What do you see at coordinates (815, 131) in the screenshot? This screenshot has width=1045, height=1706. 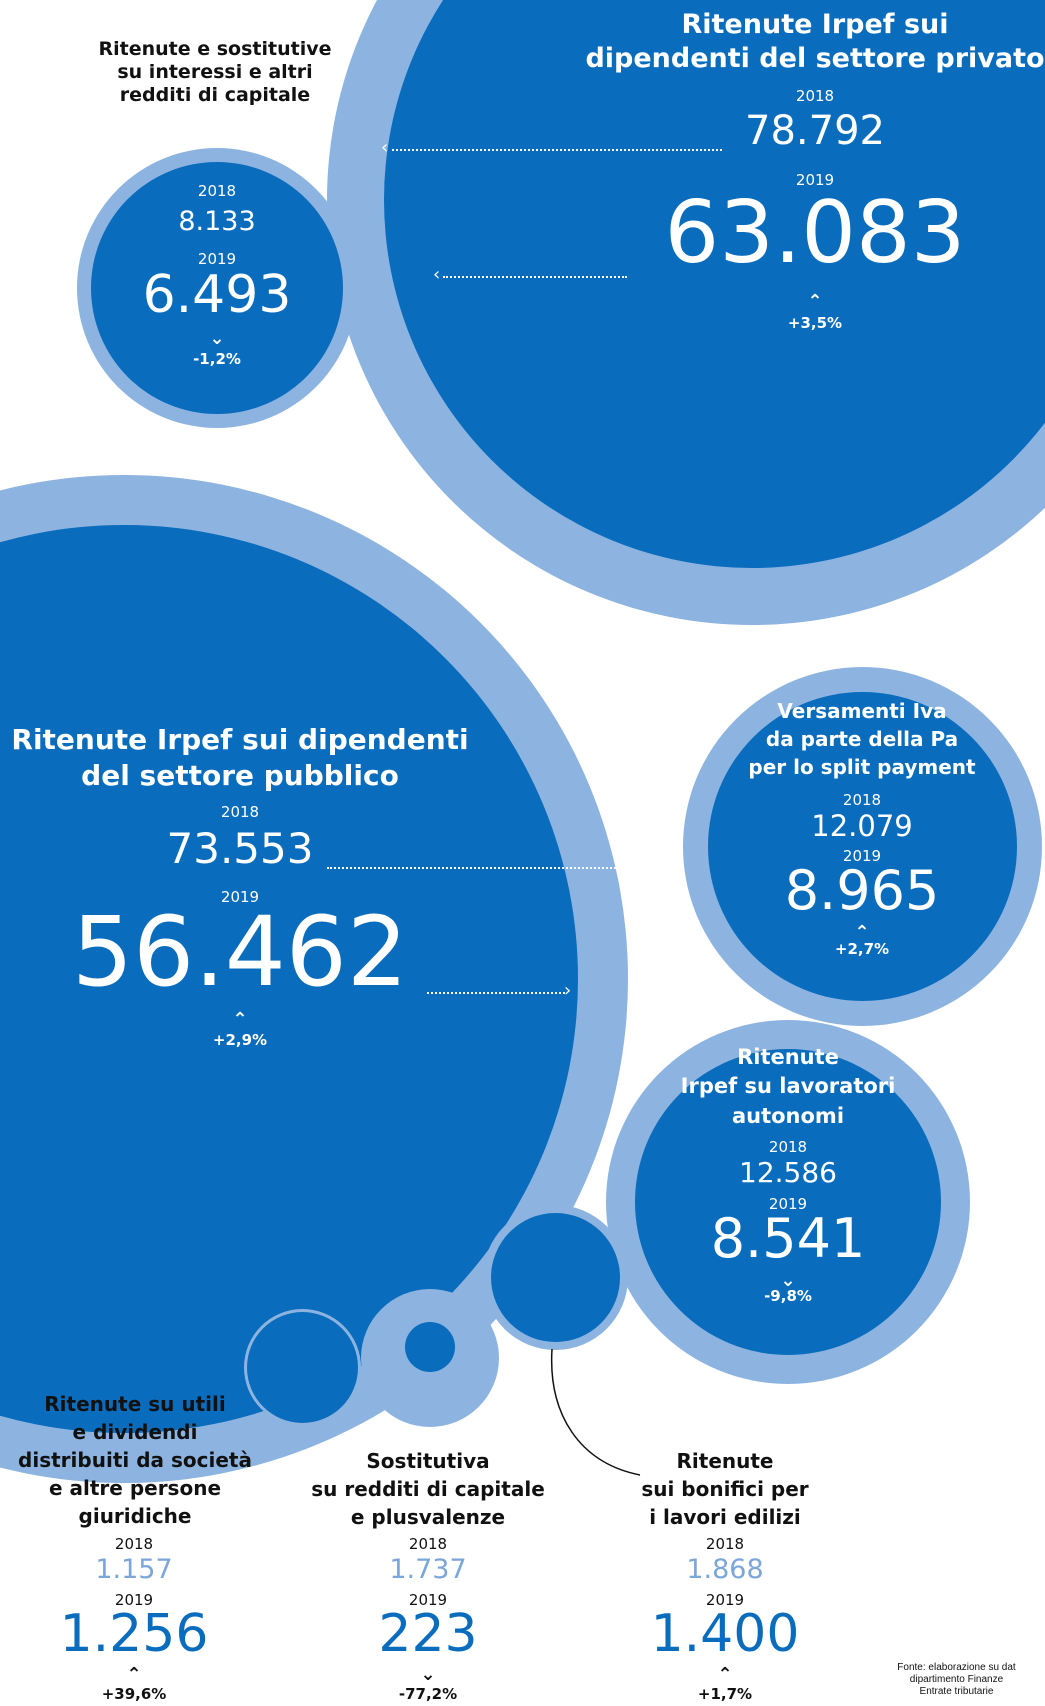 I see `privato-value-2018: 78.792` at bounding box center [815, 131].